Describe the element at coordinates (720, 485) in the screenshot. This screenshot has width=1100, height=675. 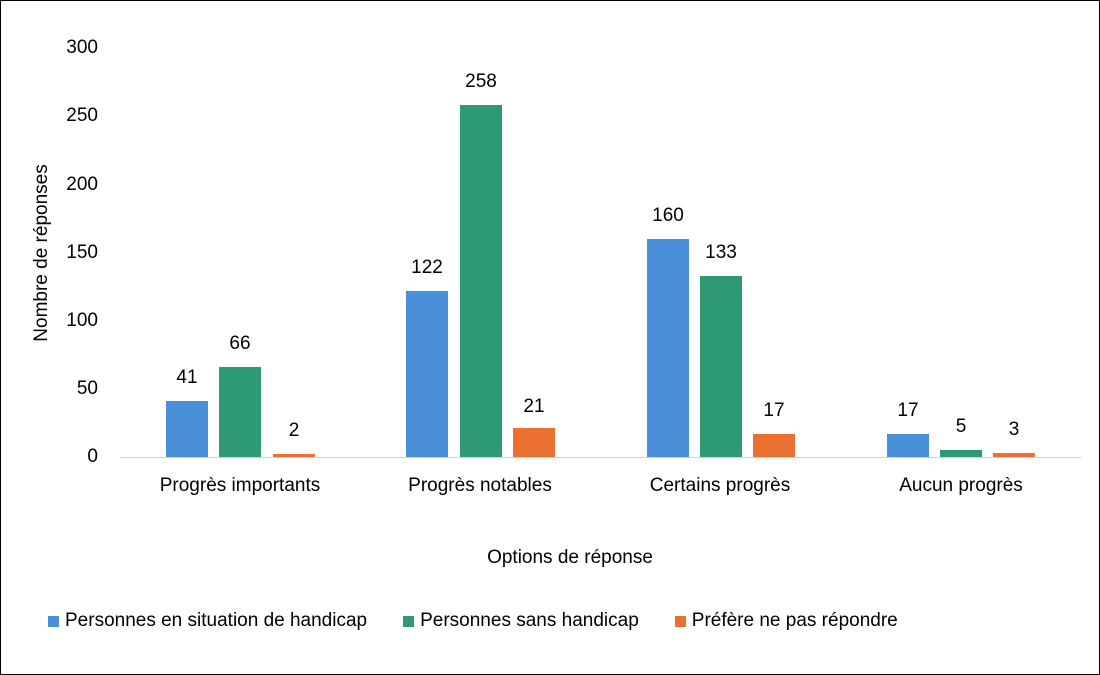
I see `x-category-label: Certains progrès` at that location.